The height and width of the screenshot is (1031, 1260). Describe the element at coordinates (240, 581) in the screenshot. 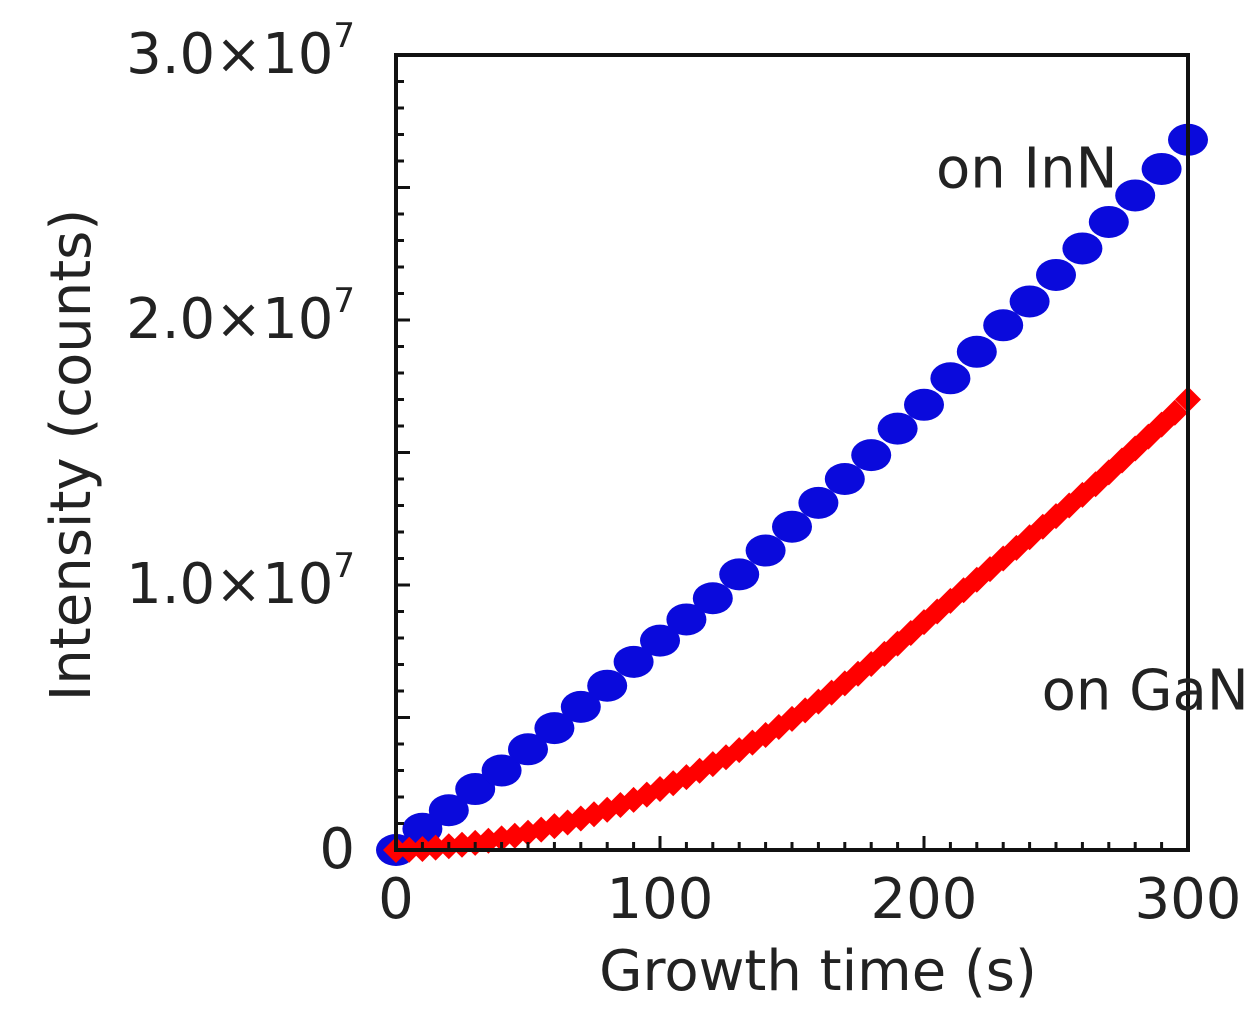

I see `y-tick-label: 1.0×10⁷` at that location.